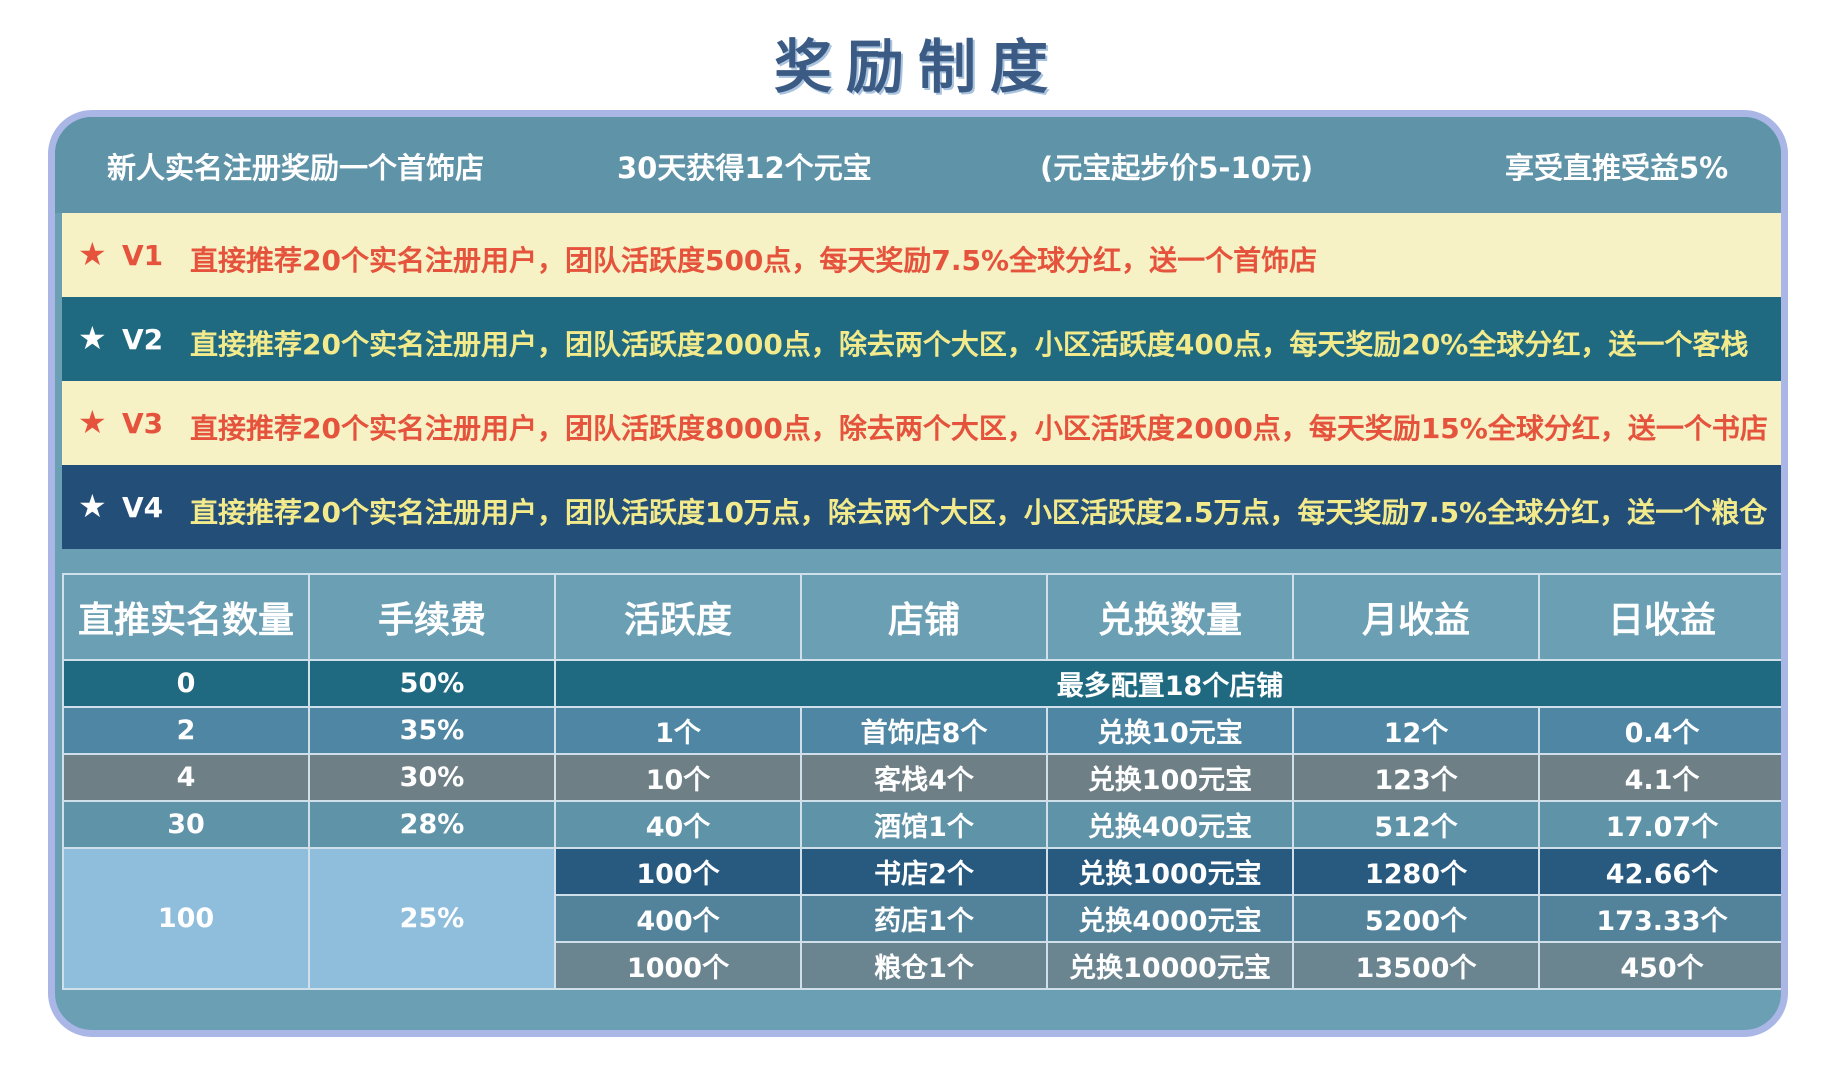 Image resolution: width=1836 pixels, height=1080 pixels. What do you see at coordinates (1170, 871) in the screenshot?
I see `cell-exchange: 兑换1000元宝` at bounding box center [1170, 871].